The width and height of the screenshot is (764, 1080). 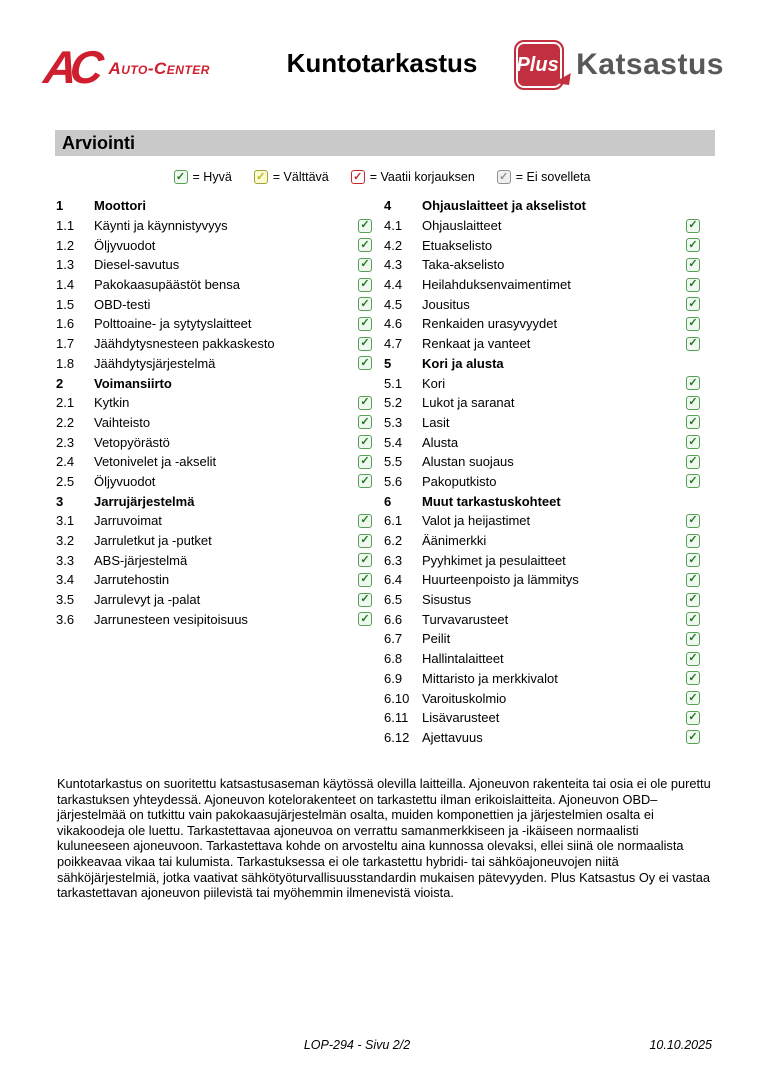 I want to click on item-label: ABS-järjestelmä, so click(x=141, y=560).